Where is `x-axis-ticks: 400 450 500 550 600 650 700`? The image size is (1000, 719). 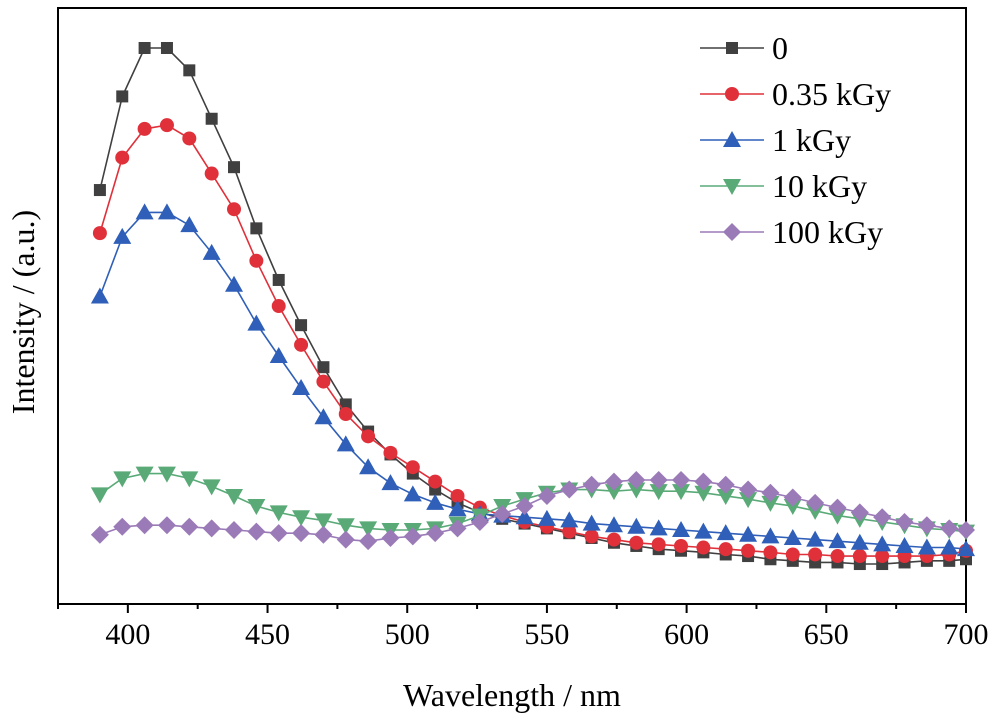 x-axis-ticks: 400 450 500 550 600 650 700 is located at coordinates (523, 627).